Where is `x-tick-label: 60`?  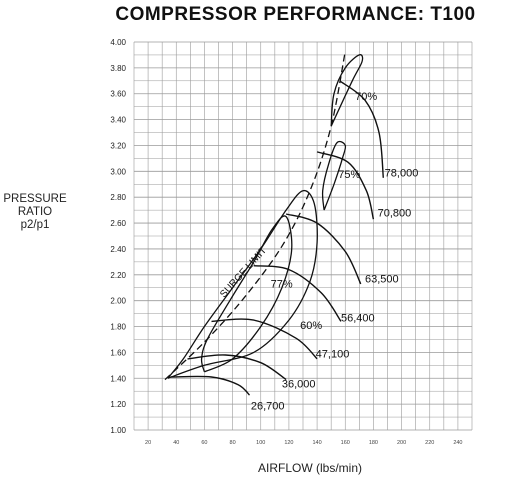
x-tick-label: 60 is located at coordinates (204, 443).